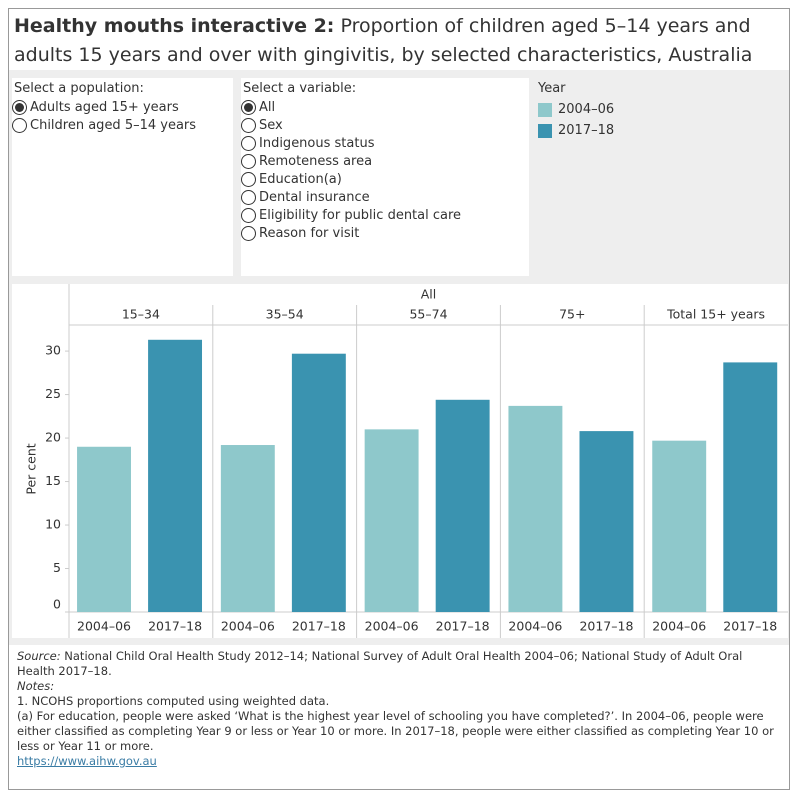 The height and width of the screenshot is (800, 800). What do you see at coordinates (113, 125) in the screenshot?
I see `radio-label: Children aged 5–14 years` at bounding box center [113, 125].